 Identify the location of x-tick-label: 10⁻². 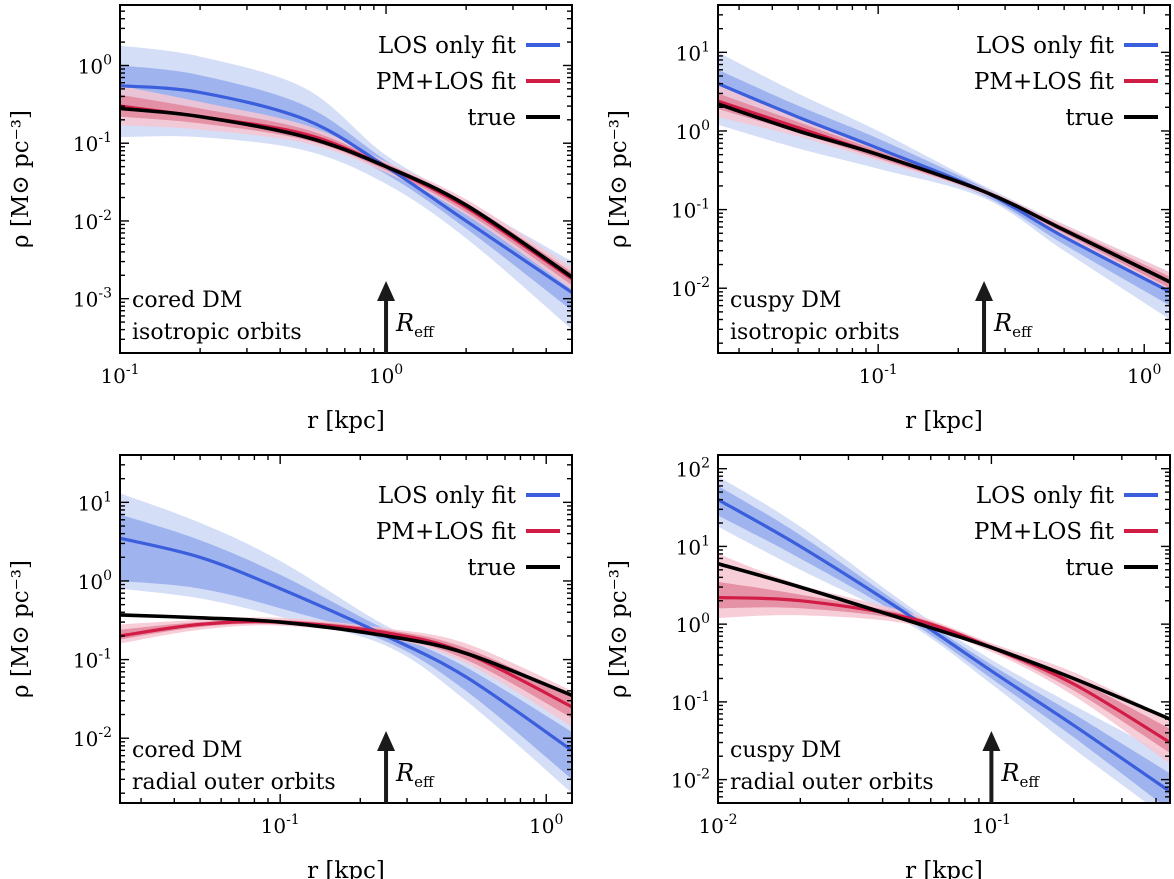
(717, 825).